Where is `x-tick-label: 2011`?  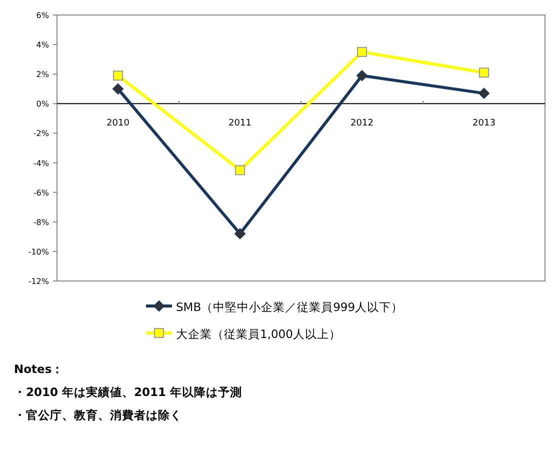 x-tick-label: 2011 is located at coordinates (240, 123).